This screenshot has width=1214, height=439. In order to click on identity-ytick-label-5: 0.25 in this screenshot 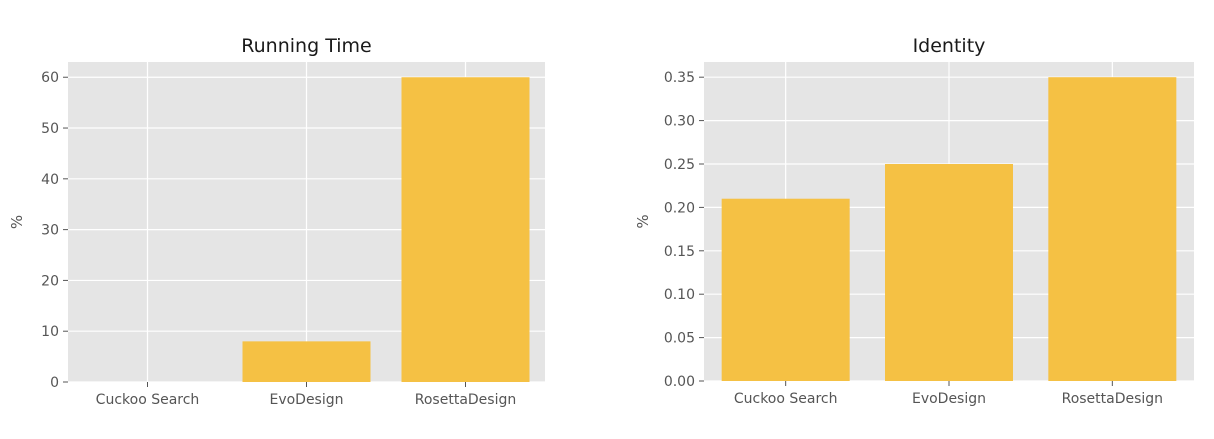, I will do `click(679, 165)`.